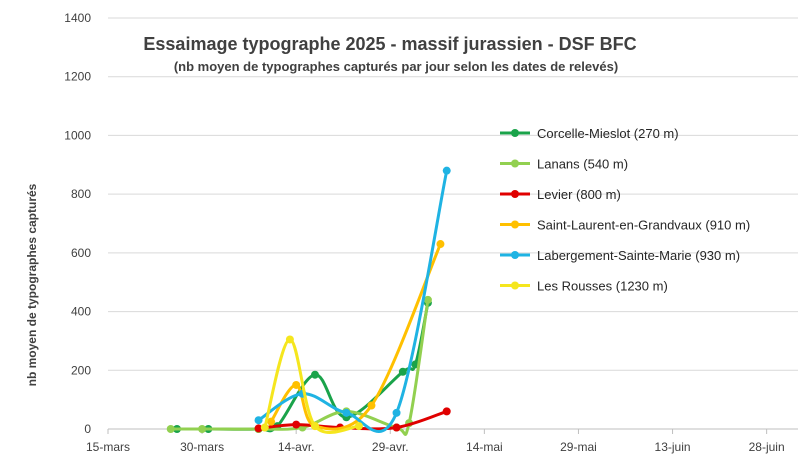 Image resolution: width=800 pixels, height=473 pixels. Describe the element at coordinates (77, 135) in the screenshot. I see `y-tick-label: 1000` at that location.